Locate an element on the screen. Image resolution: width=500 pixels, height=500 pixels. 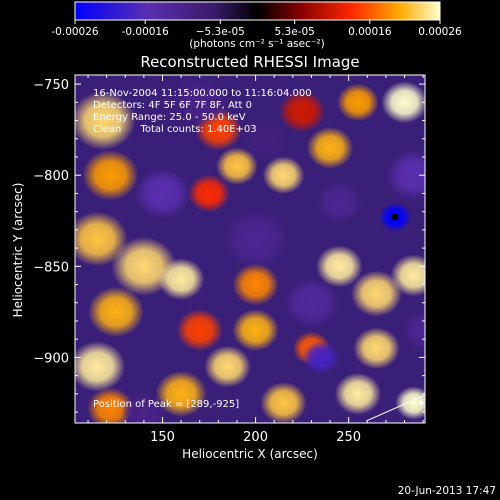
colorbar-unit-label: (photons cm⁻² s⁻¹ asec⁻²) is located at coordinates (256, 44).